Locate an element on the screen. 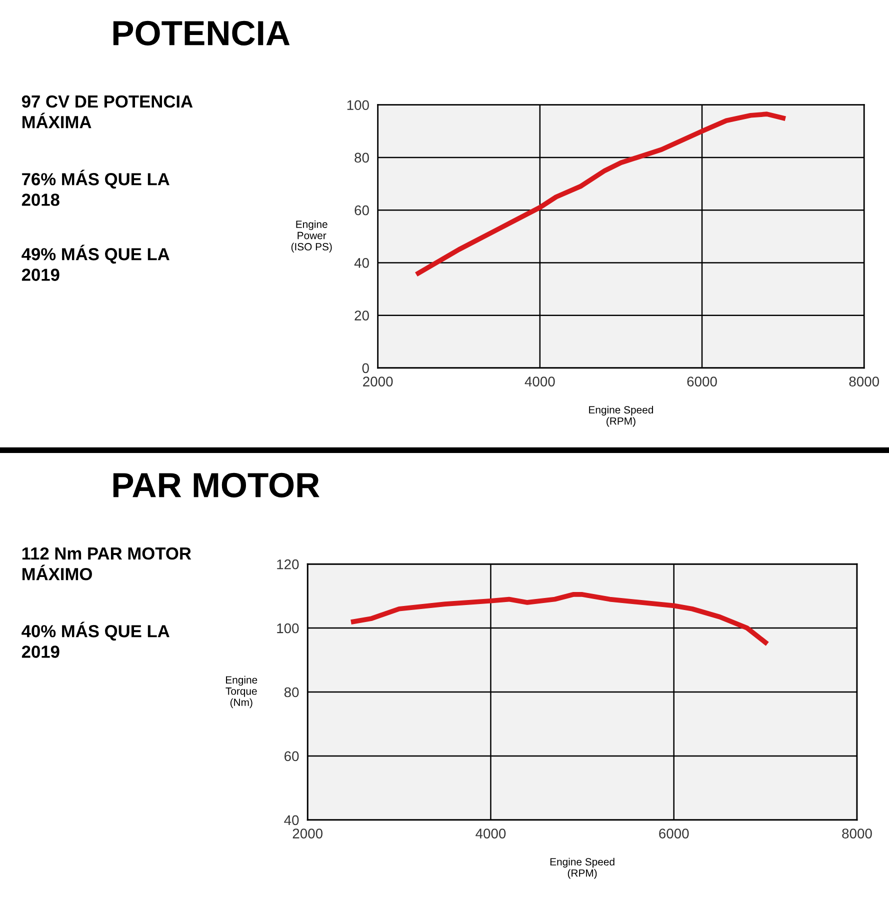 The height and width of the screenshot is (904, 889). y-axis-title: Engine Torque (Nm) is located at coordinates (242, 692).